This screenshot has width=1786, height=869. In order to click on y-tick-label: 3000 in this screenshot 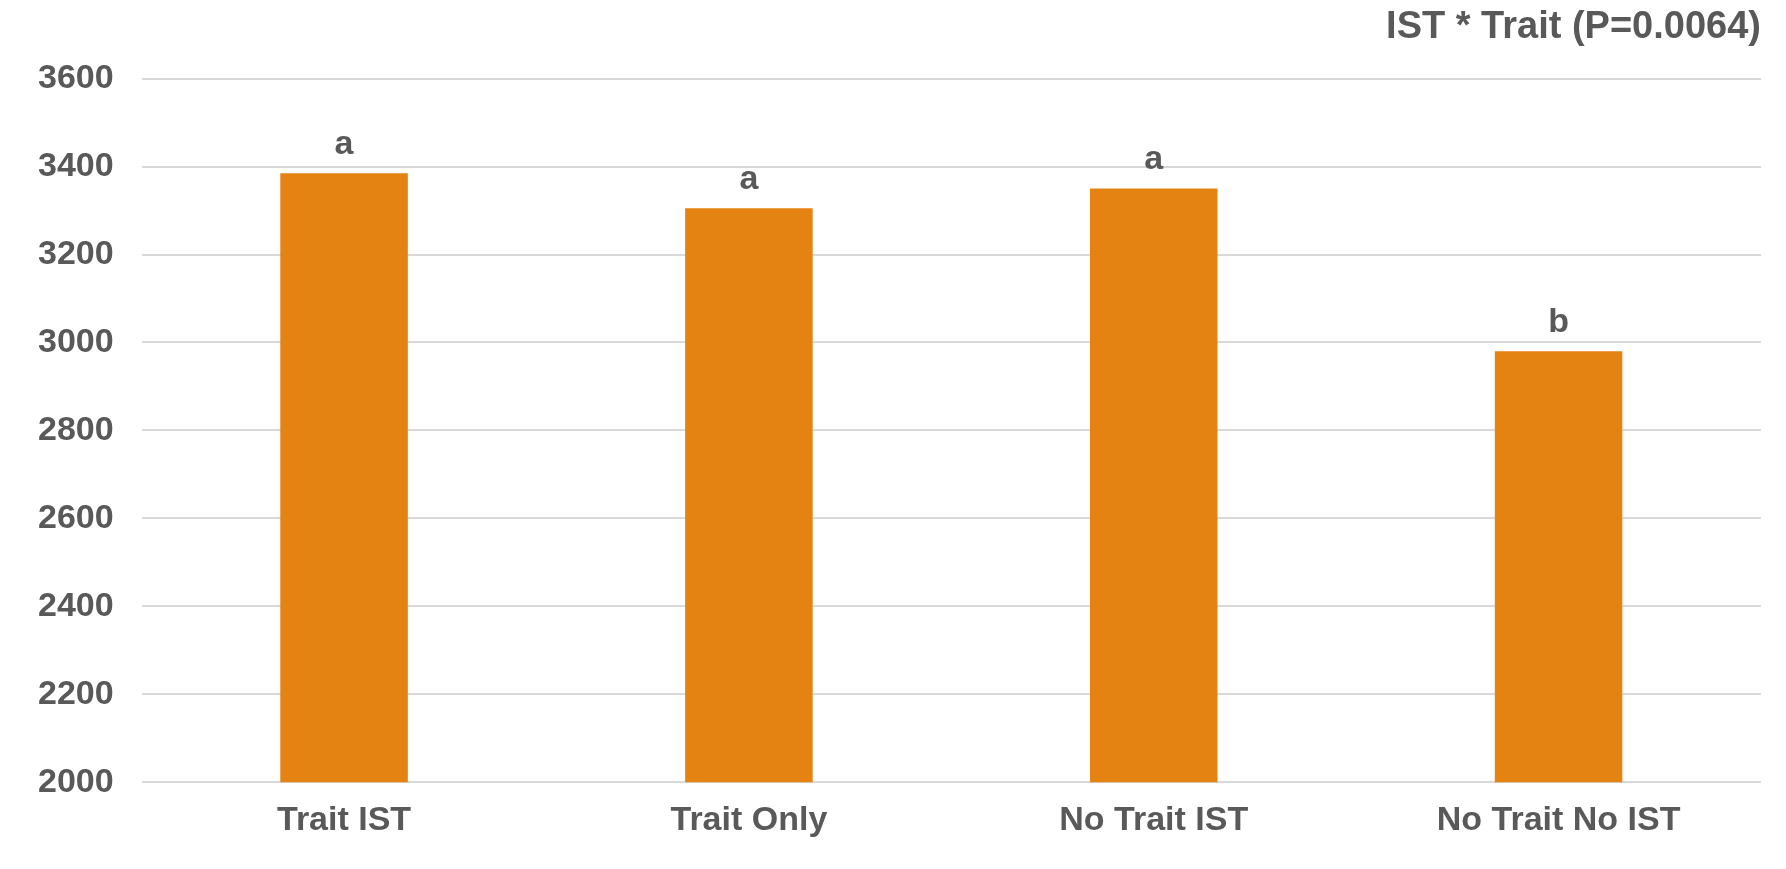, I will do `click(76, 339)`.